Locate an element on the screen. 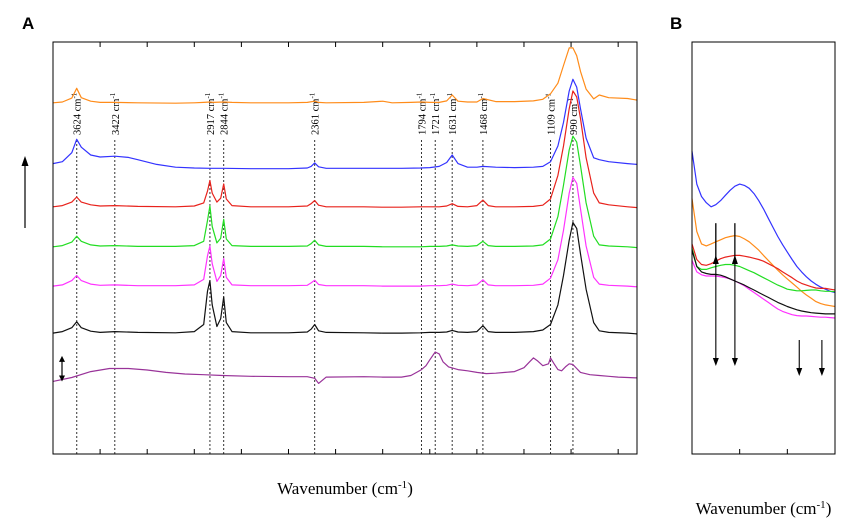 The width and height of the screenshot is (857, 523). series-line-d is located at coordinates (345, 192).